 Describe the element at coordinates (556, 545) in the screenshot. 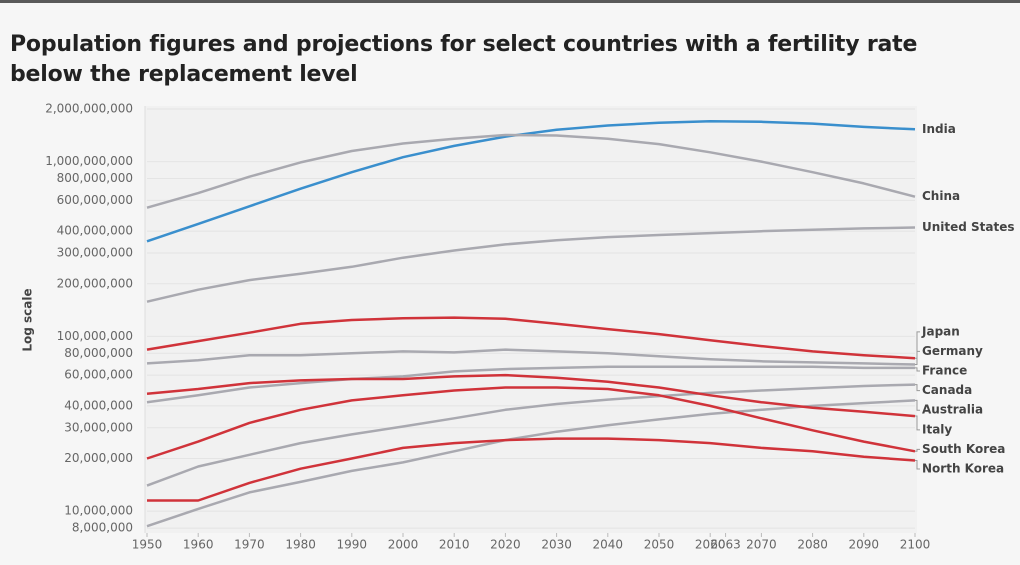

I see `x-tick-label: 2030` at that location.